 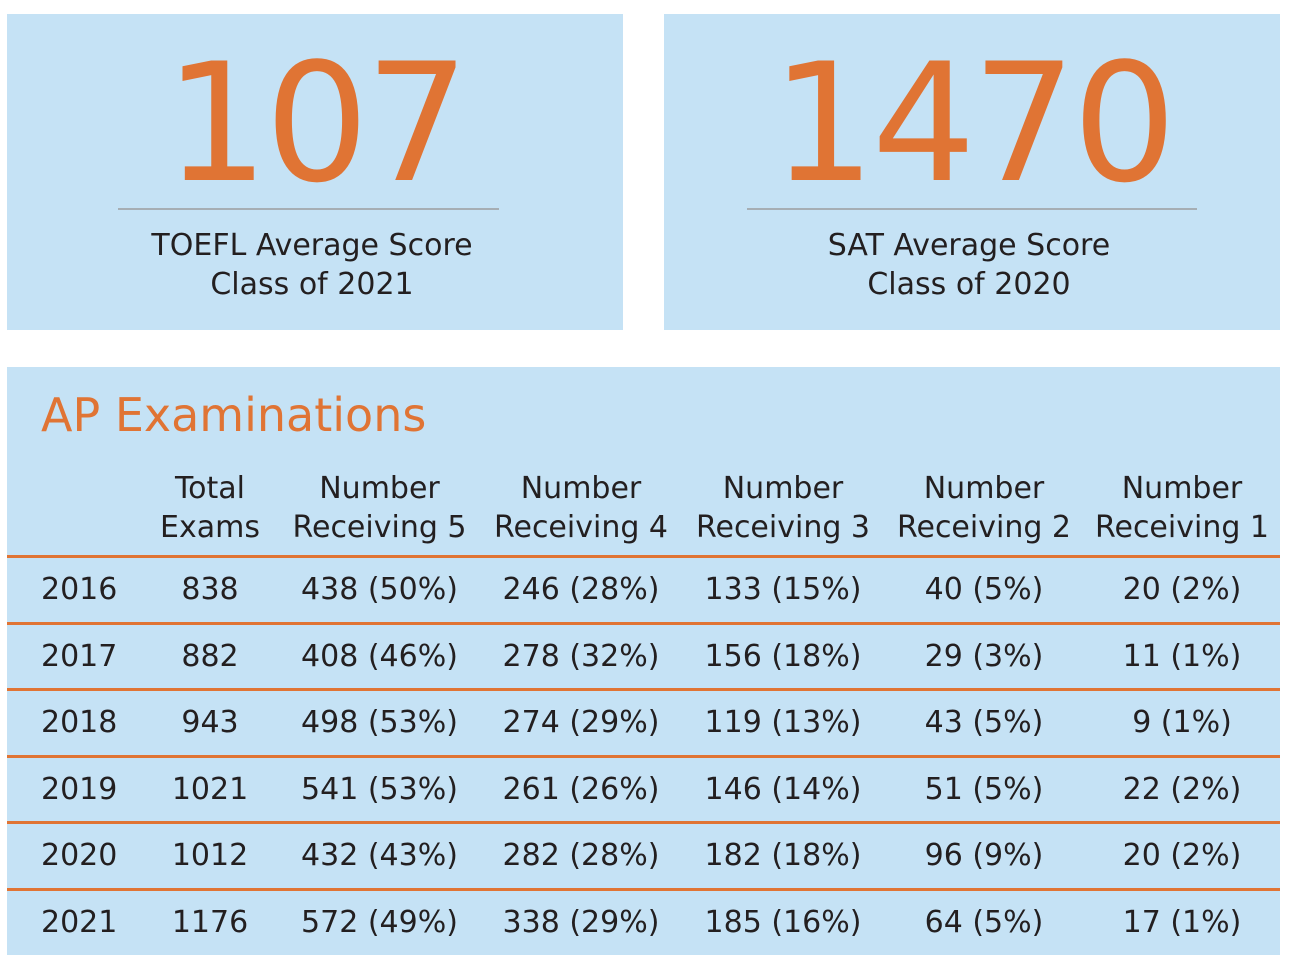 I want to click on cell-receiving-5: 572 (49%), so click(x=379, y=920).